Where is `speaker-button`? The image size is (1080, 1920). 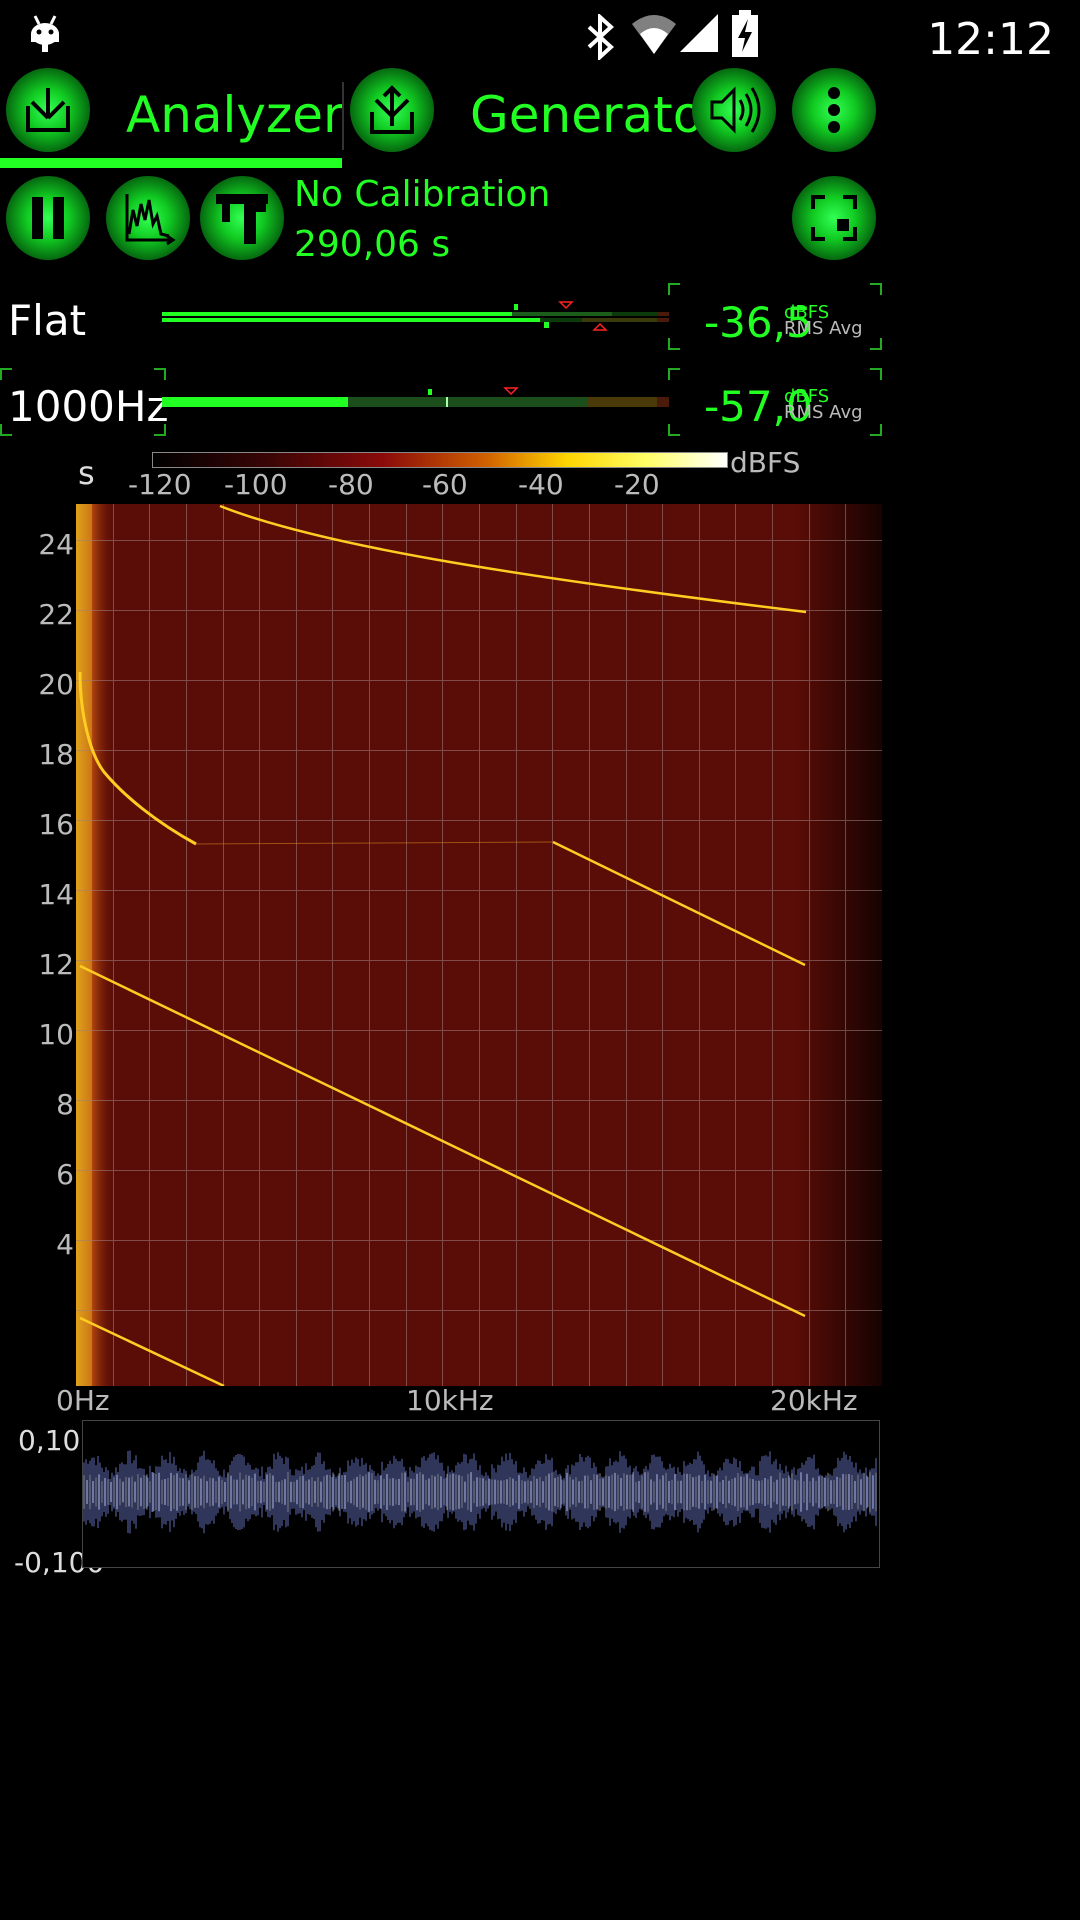
speaker-button is located at coordinates (734, 110).